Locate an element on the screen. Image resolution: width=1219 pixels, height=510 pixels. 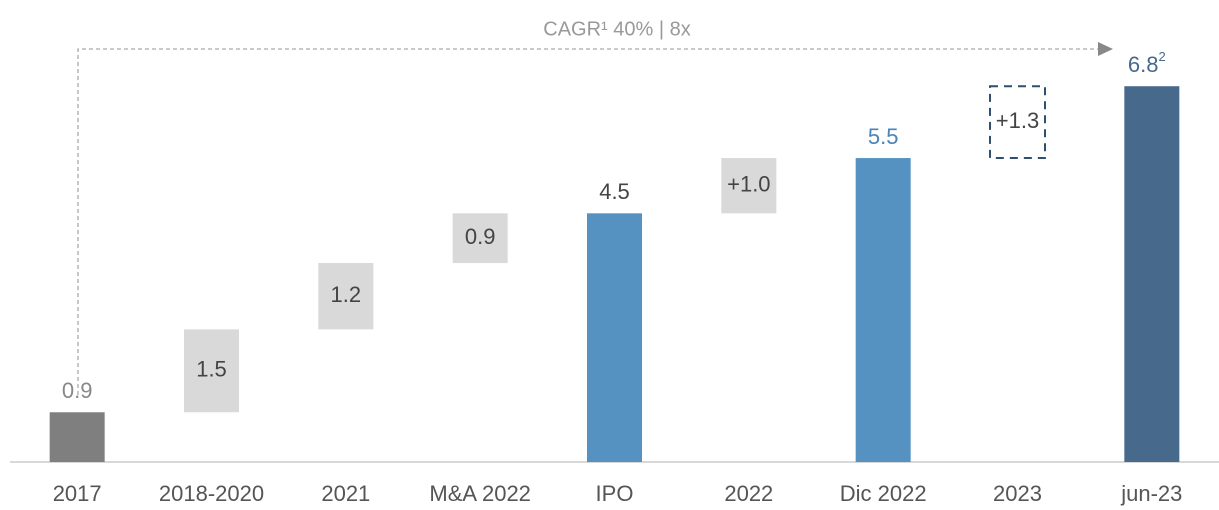
x-tick-label: IPO is located at coordinates (615, 493).